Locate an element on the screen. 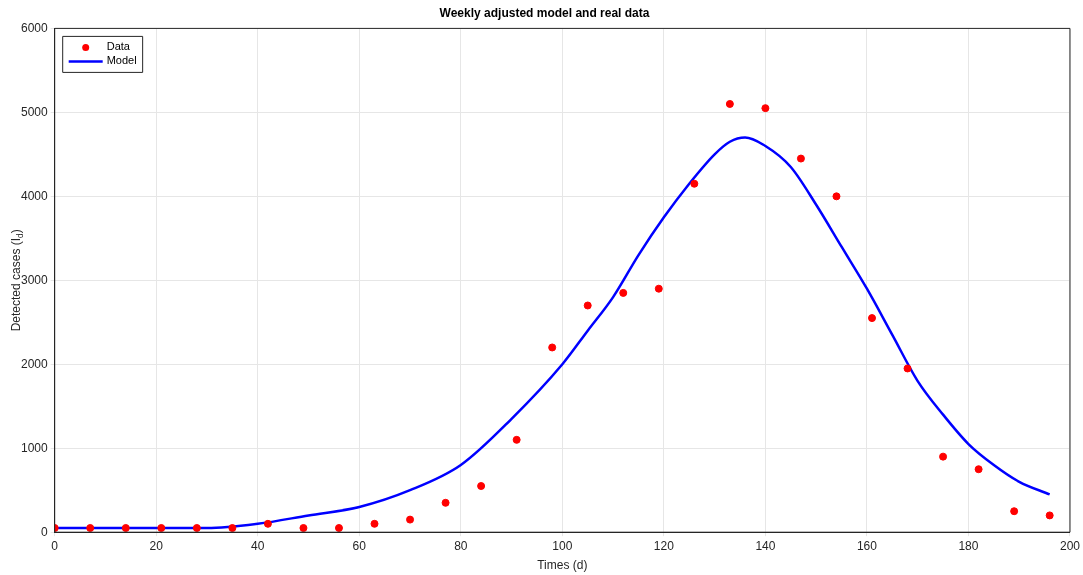 Image resolution: width=1083 pixels, height=575 pixels. x-tick-label: 60 is located at coordinates (359, 545).